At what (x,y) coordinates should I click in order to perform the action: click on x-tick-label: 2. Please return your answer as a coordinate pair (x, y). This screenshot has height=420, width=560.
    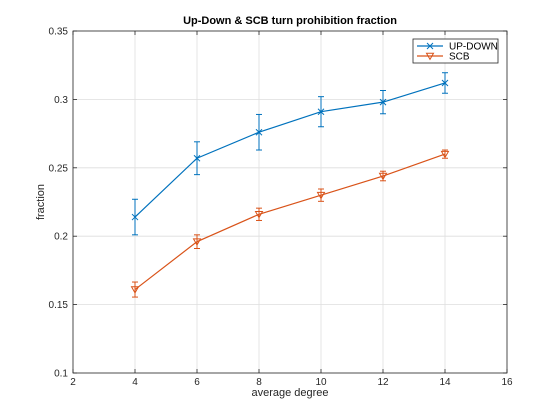
    Looking at the image, I should click on (73, 382).